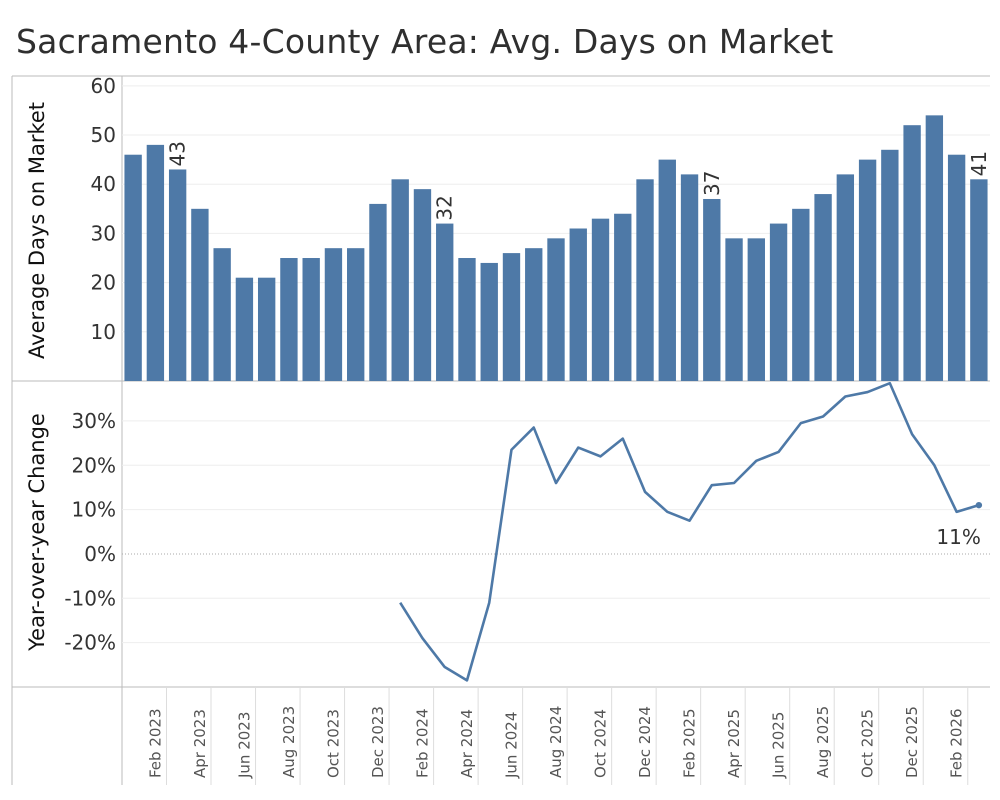  What do you see at coordinates (103, 233) in the screenshot?
I see `y-tick-label-top: 30` at bounding box center [103, 233].